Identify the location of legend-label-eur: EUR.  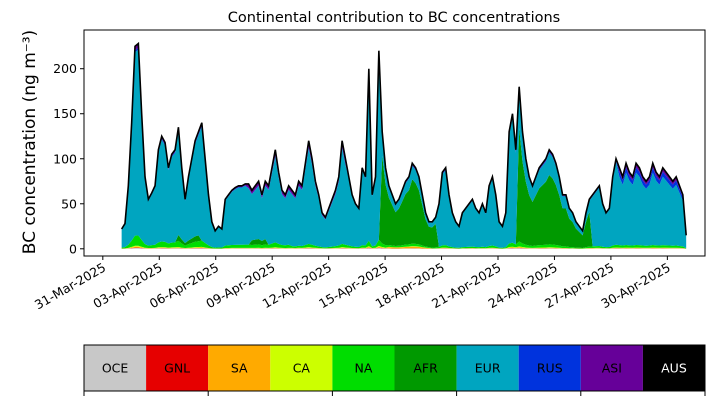
(488, 368).